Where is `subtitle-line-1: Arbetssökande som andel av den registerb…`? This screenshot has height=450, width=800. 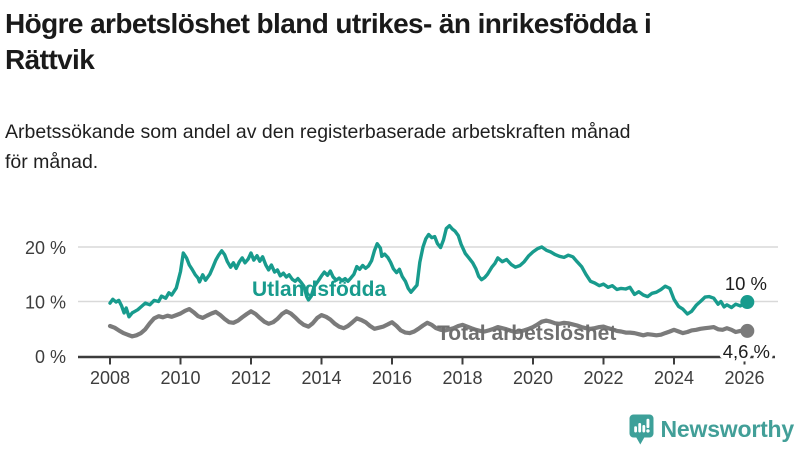 subtitle-line-1: Arbetssökande som andel av den registerb… is located at coordinates (318, 132).